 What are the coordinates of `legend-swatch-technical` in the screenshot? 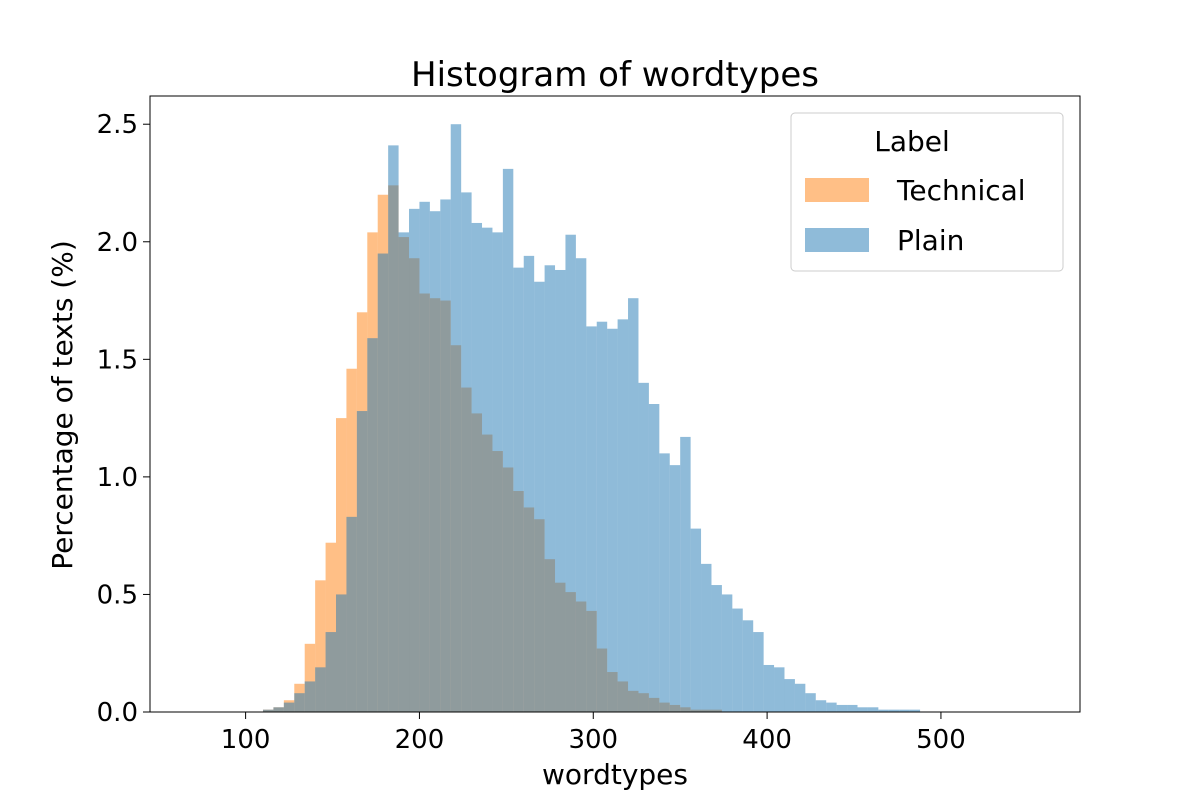 It's located at (837, 190).